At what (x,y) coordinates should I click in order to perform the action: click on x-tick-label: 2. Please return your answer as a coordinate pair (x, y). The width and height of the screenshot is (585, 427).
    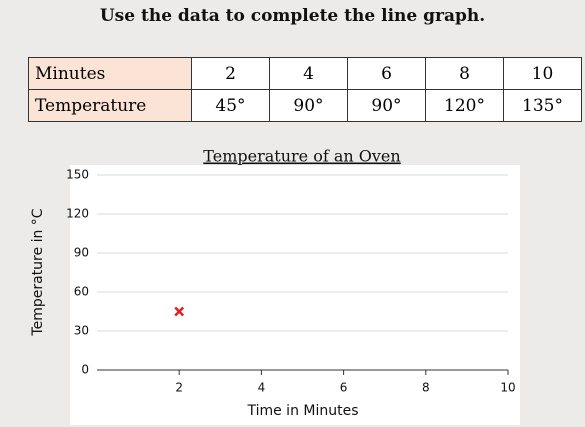
    Looking at the image, I should click on (179, 388).